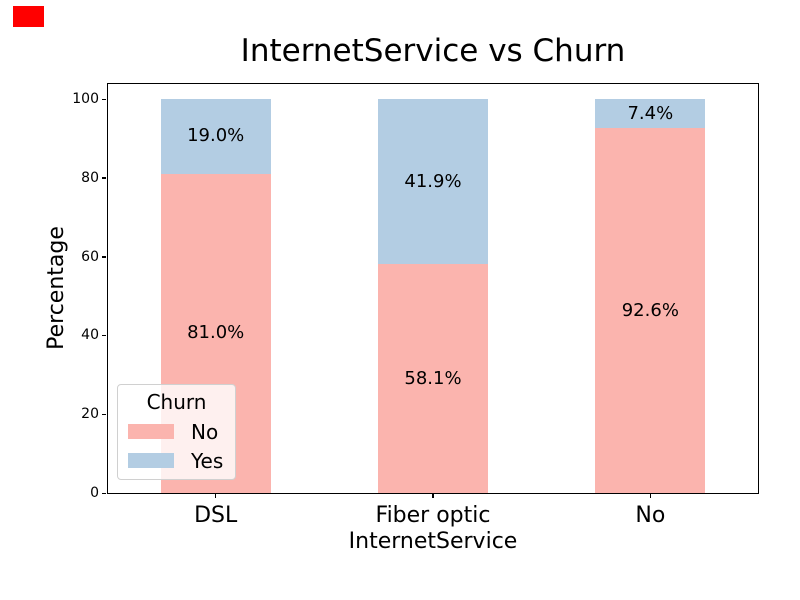 The height and width of the screenshot is (600, 800). I want to click on legend-entries: No Yes, so click(176, 446).